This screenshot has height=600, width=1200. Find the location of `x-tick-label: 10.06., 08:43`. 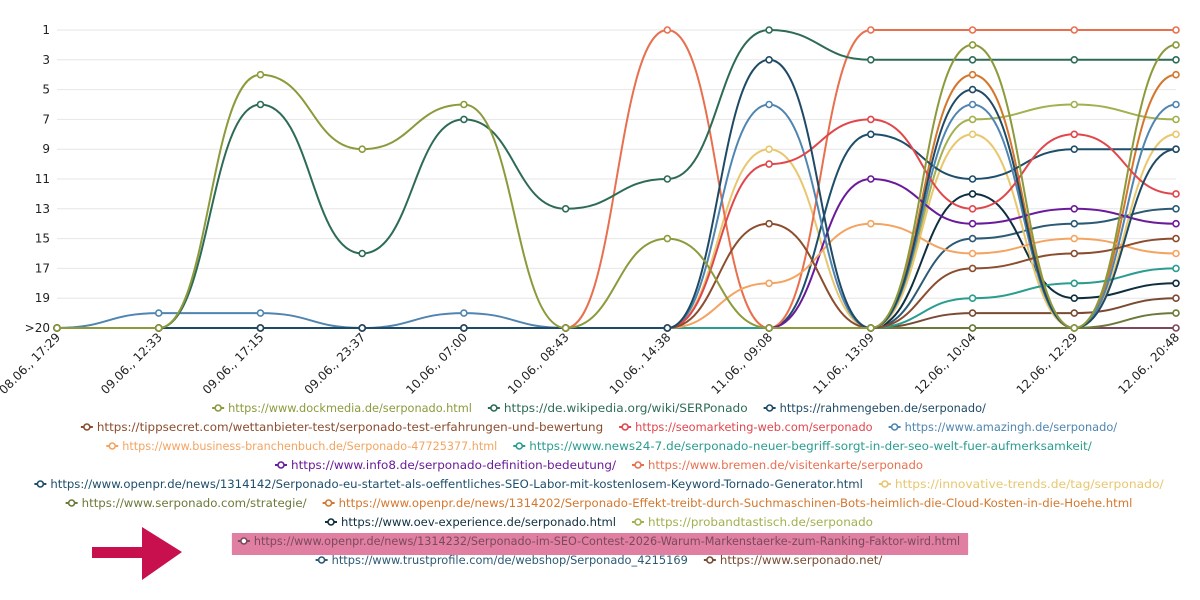

x-tick-label: 10.06., 08:43 is located at coordinates (538, 363).